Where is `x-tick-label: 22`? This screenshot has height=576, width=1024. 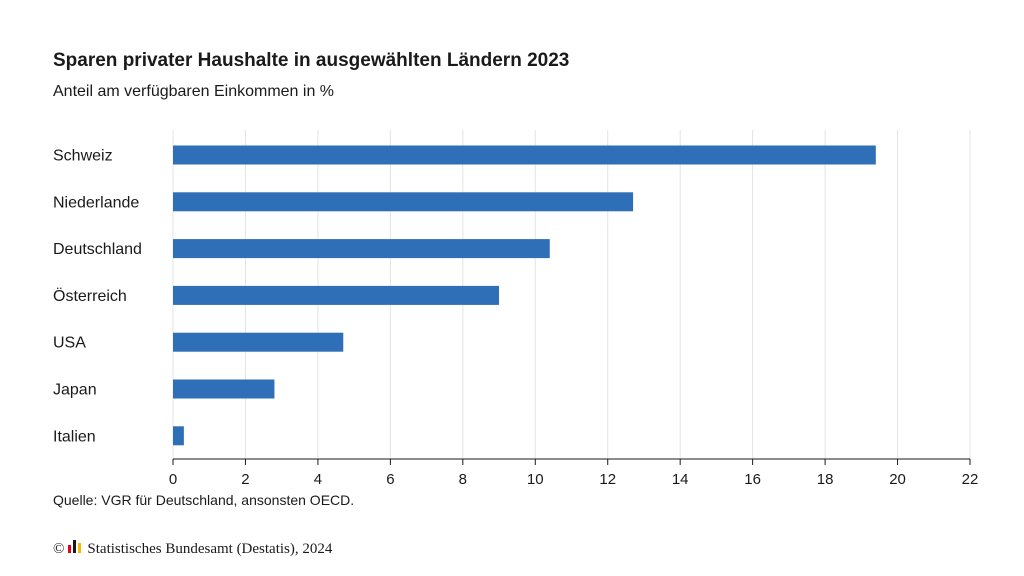
x-tick-label: 22 is located at coordinates (970, 479).